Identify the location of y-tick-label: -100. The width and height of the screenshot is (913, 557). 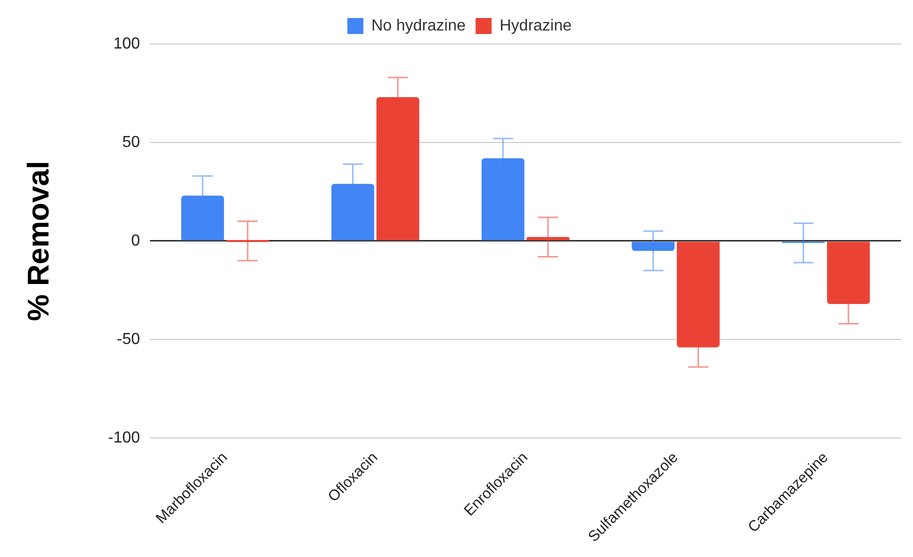
(124, 437).